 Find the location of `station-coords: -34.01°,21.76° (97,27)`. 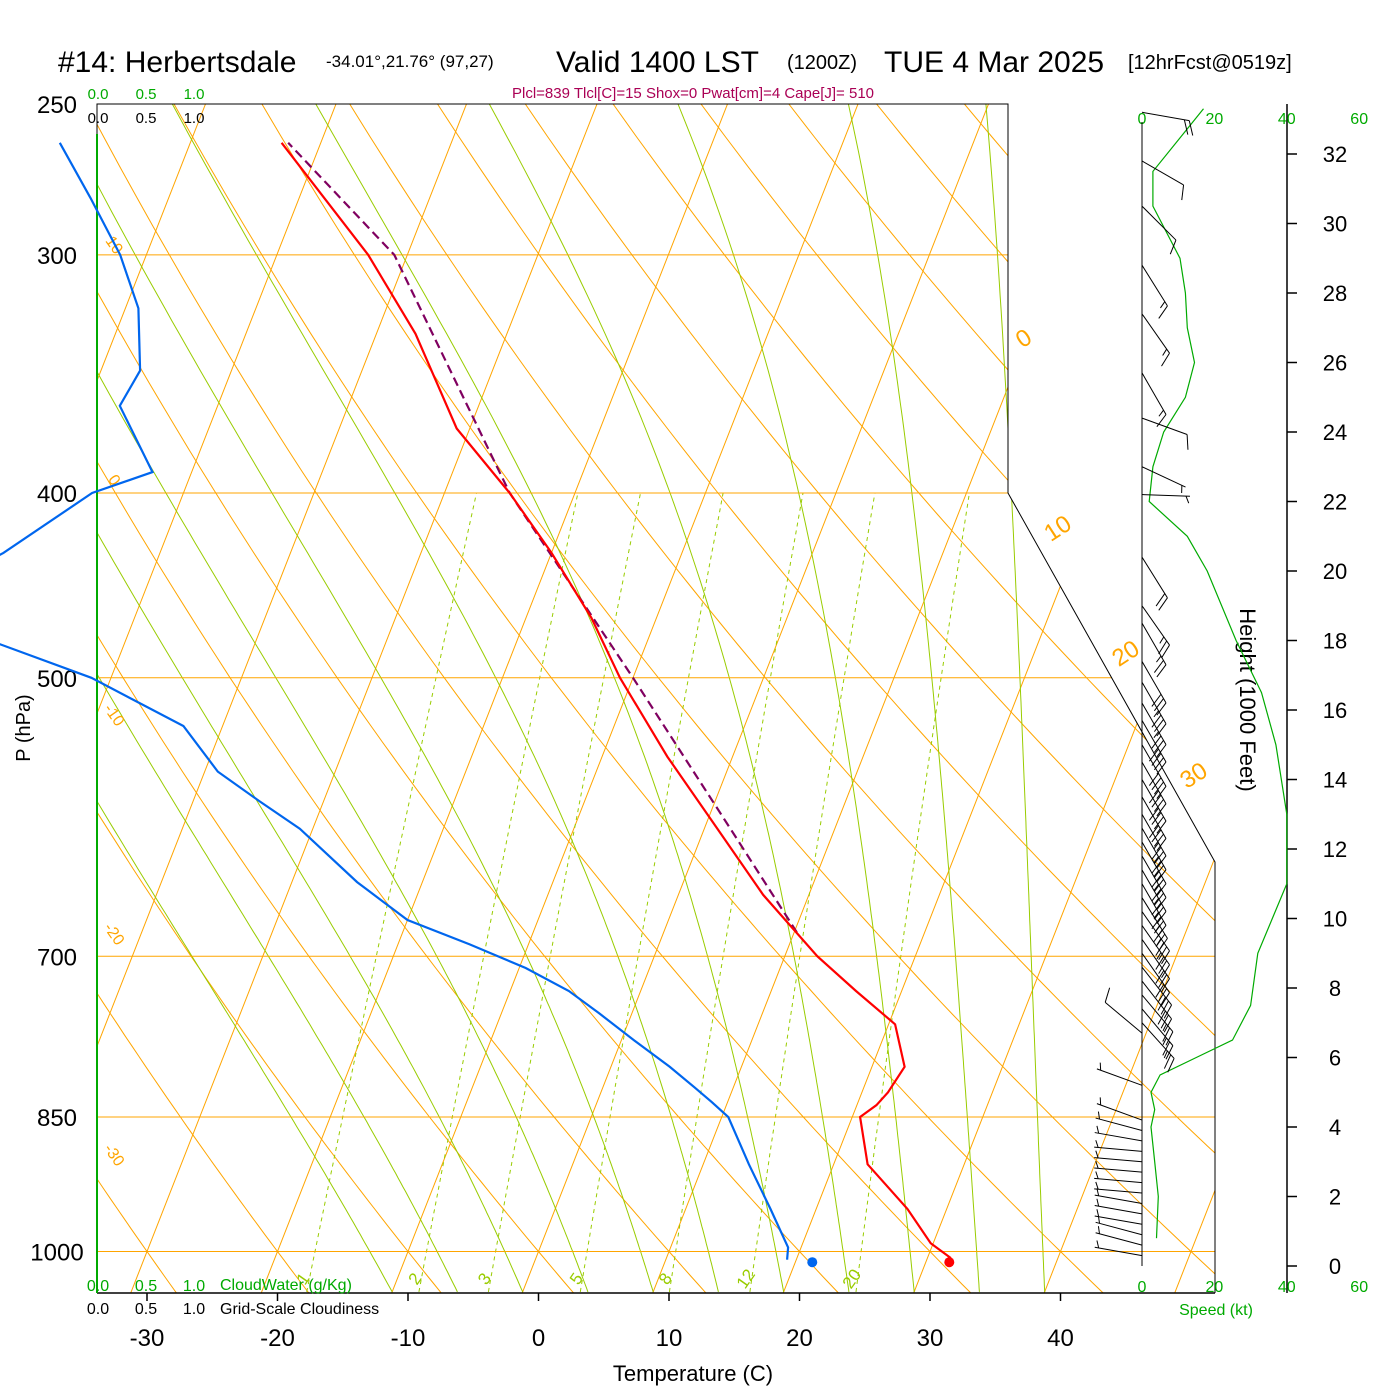

station-coords: -34.01°,21.76° (97,27) is located at coordinates (410, 61).